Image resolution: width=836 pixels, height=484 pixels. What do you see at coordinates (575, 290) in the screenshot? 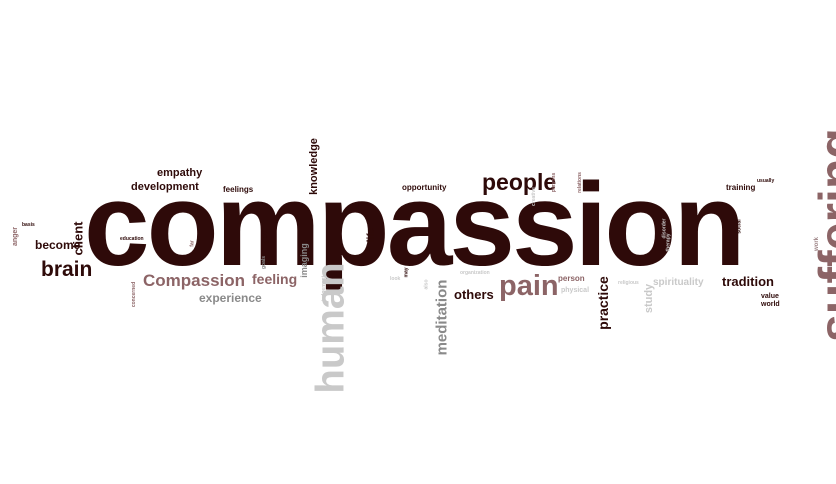
I see `word-physical: physical` at bounding box center [575, 290].